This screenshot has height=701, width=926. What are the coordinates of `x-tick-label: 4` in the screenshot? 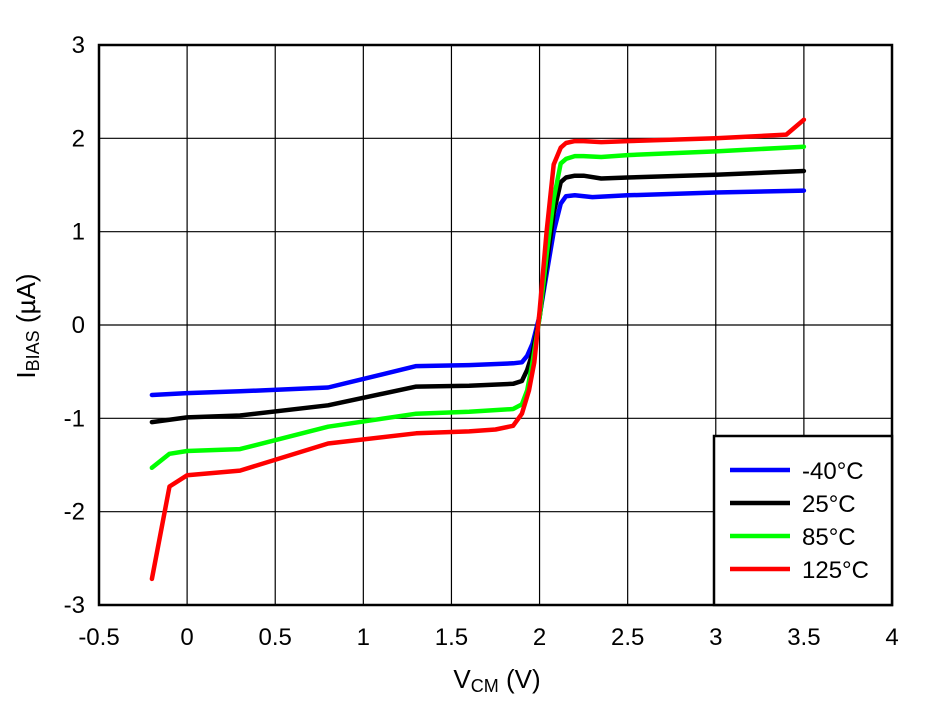 It's located at (891, 637).